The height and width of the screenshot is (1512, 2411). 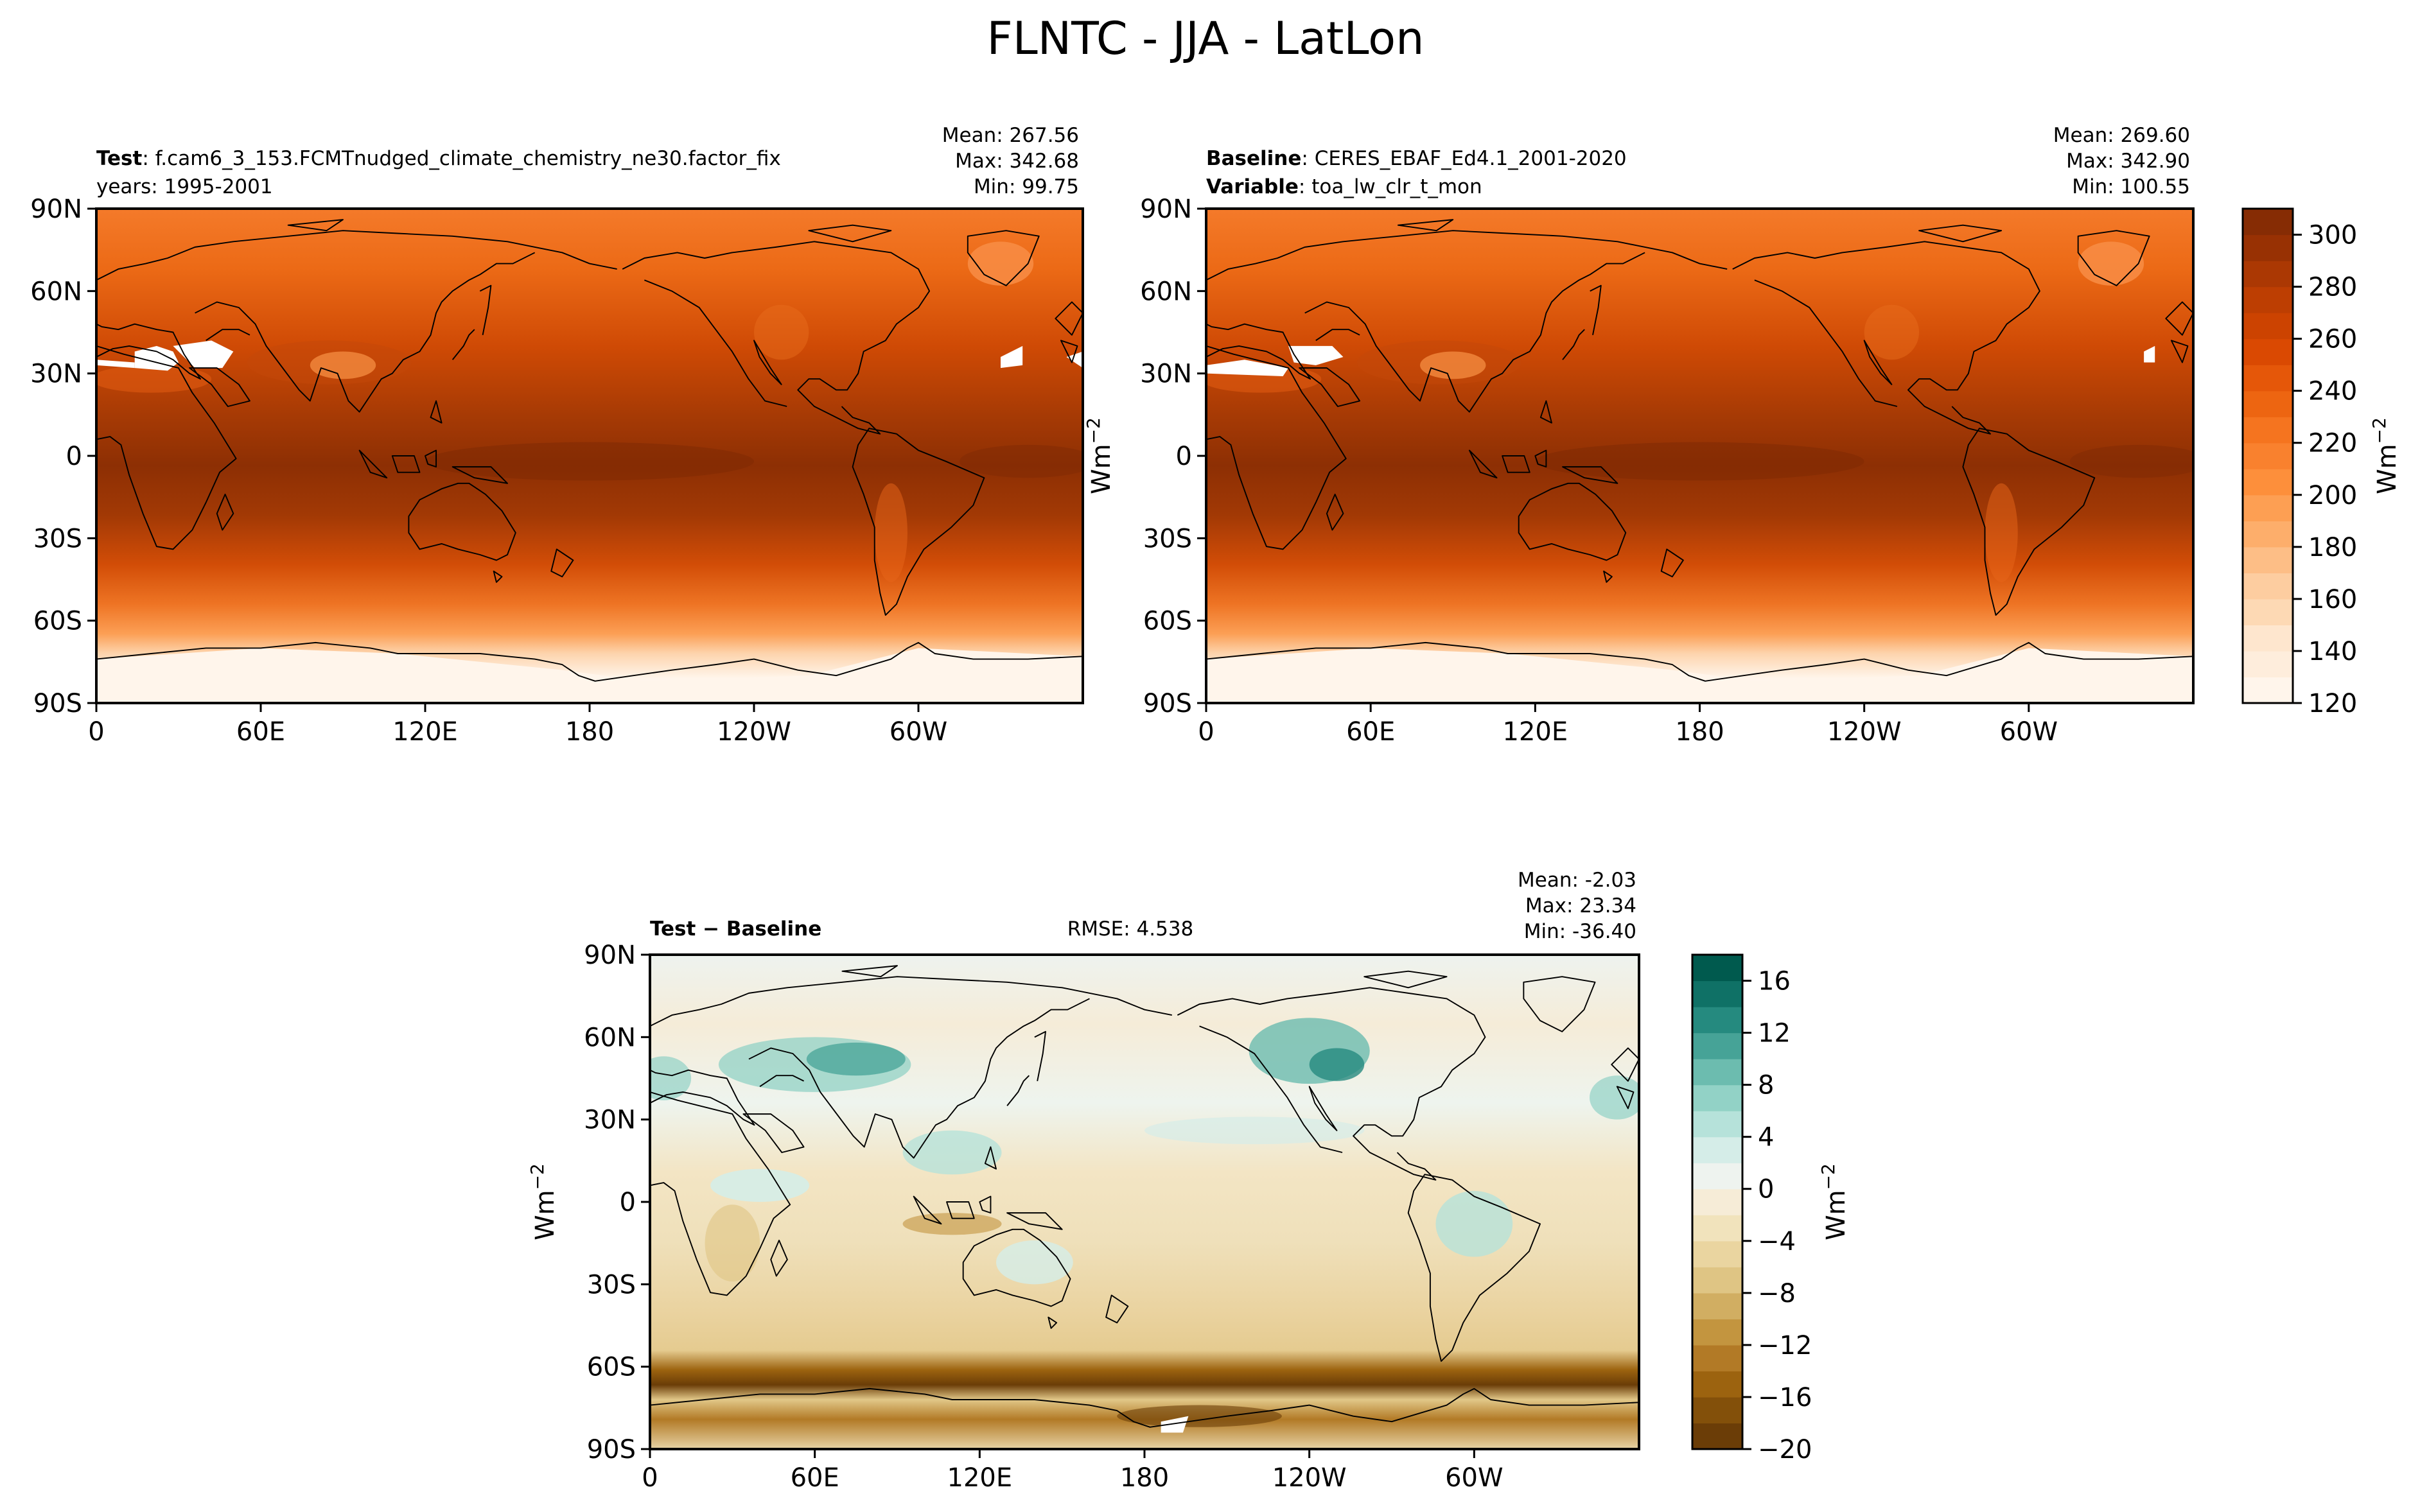 I want to click on diff-colorbar: −20 −16 −12 −8 −4 0 4 8 12 16 Wm−2, so click(x=1771, y=1208).